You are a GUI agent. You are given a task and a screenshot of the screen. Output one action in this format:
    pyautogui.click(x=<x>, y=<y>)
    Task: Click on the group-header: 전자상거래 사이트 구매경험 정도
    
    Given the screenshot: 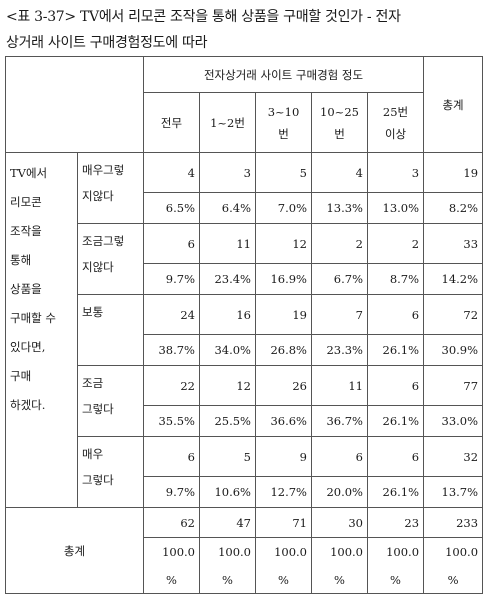 What is the action you would take?
    pyautogui.click(x=283, y=74)
    